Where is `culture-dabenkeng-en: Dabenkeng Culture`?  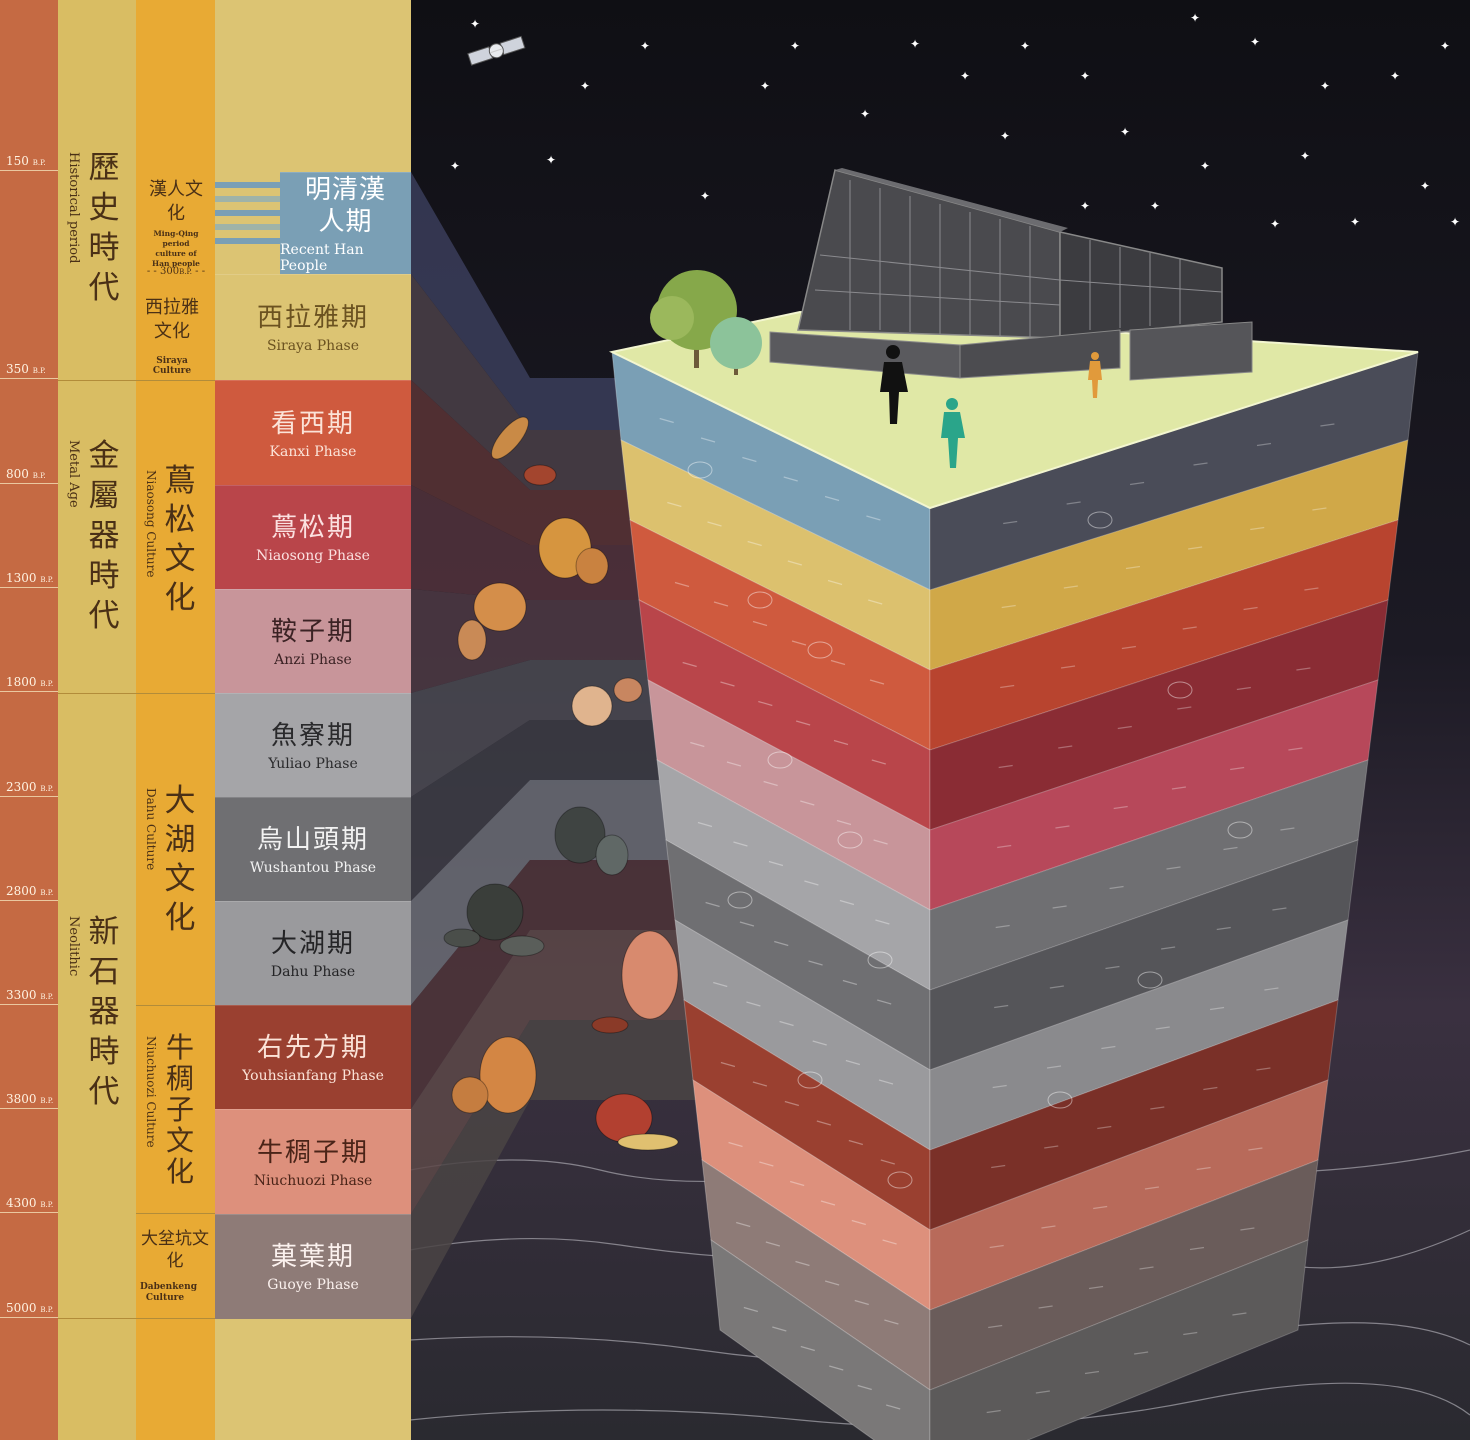
culture-dabenkeng-en: Dabenkeng Culture is located at coordinates (168, 1292).